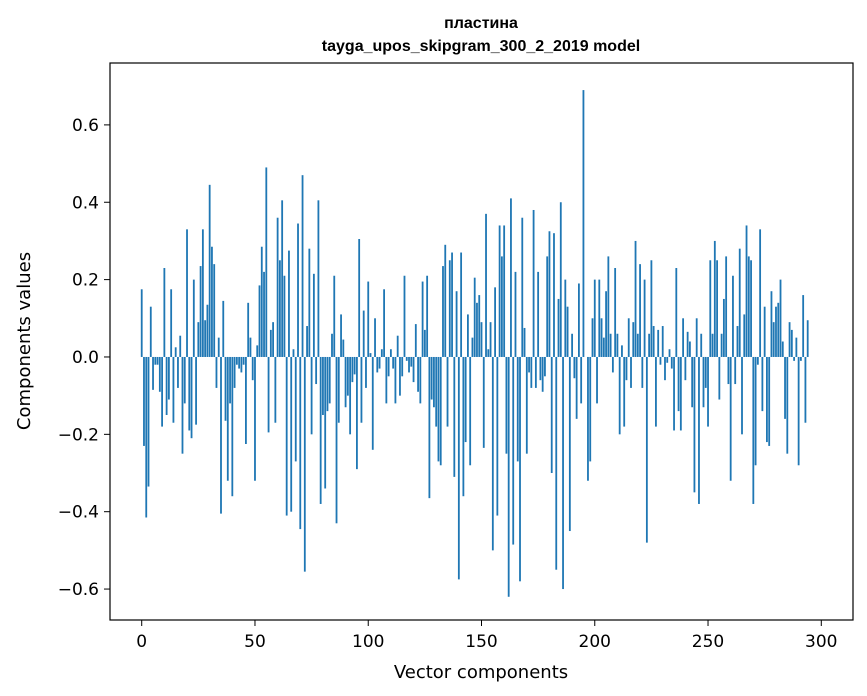 The image size is (867, 696). Describe the element at coordinates (78, 590) in the screenshot. I see `y-tick-label: −0.6` at that location.